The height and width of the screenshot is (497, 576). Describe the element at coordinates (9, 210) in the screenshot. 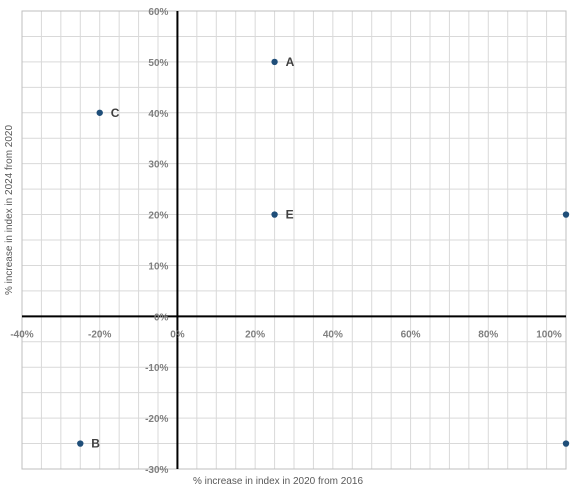

I see `y-axis-label: % increase in index in 2024 from 2020` at that location.